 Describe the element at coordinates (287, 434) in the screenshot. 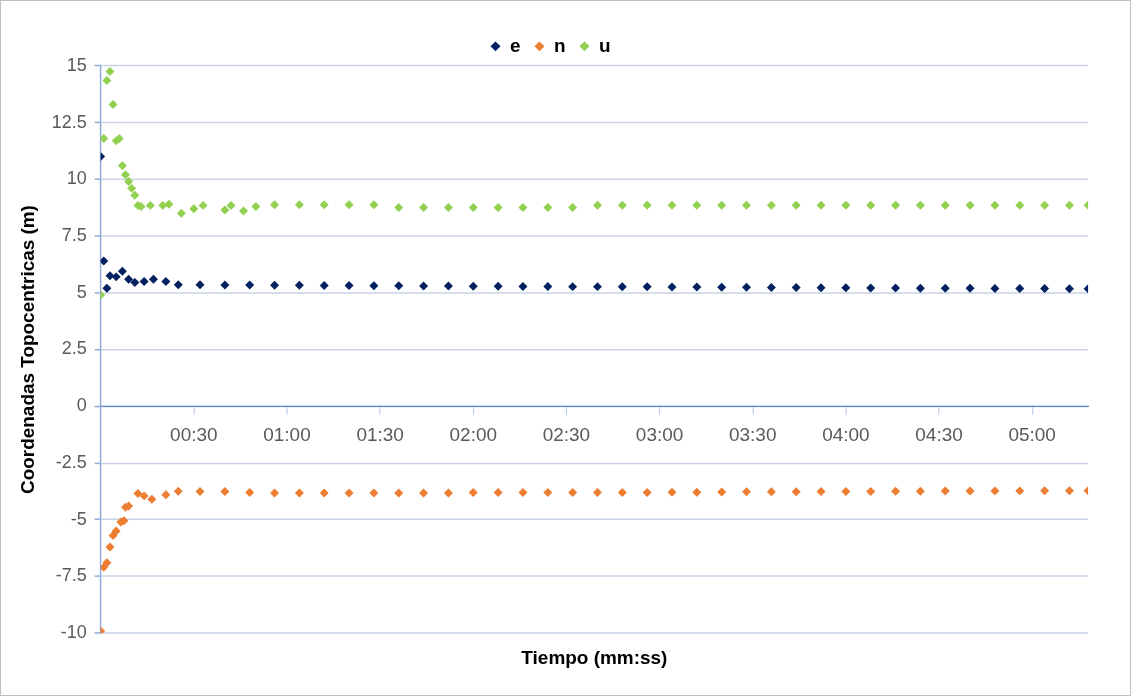

I see `x-tick-label: 01:00` at that location.